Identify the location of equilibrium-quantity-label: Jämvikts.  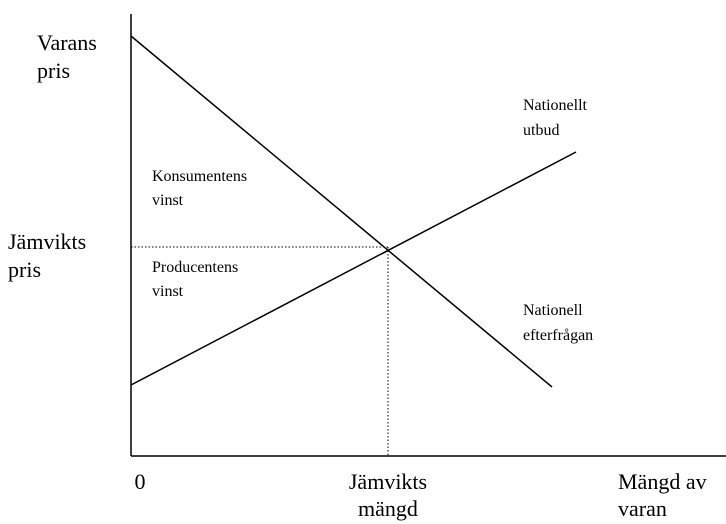
(388, 481).